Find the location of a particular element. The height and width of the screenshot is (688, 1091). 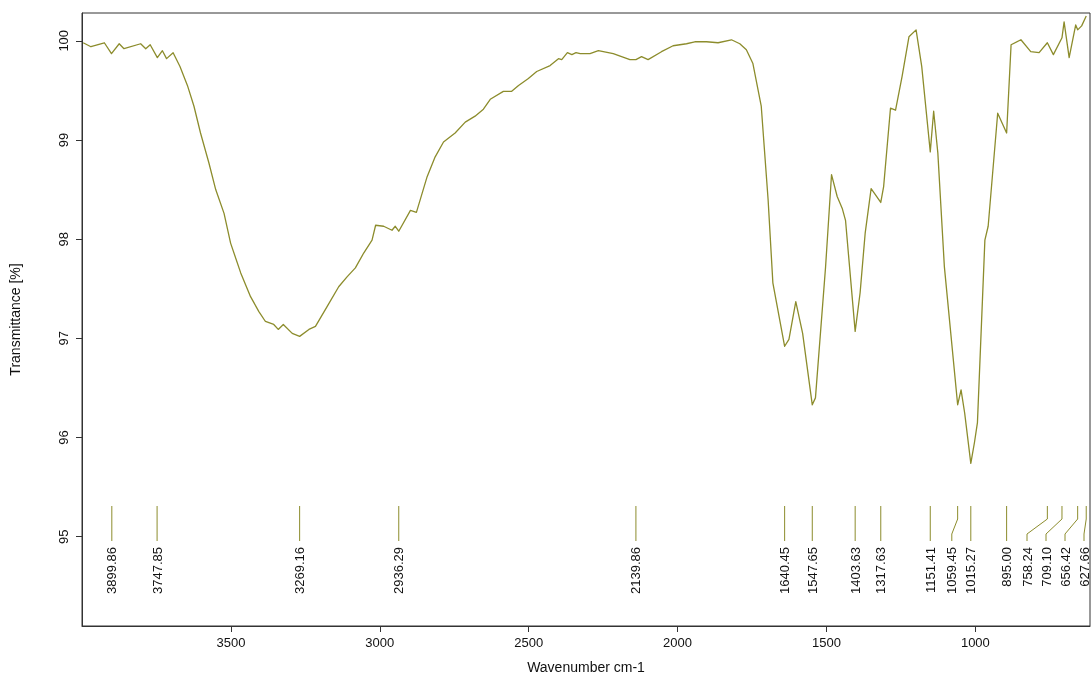

annotation: 3899.86 is located at coordinates (112, 570).